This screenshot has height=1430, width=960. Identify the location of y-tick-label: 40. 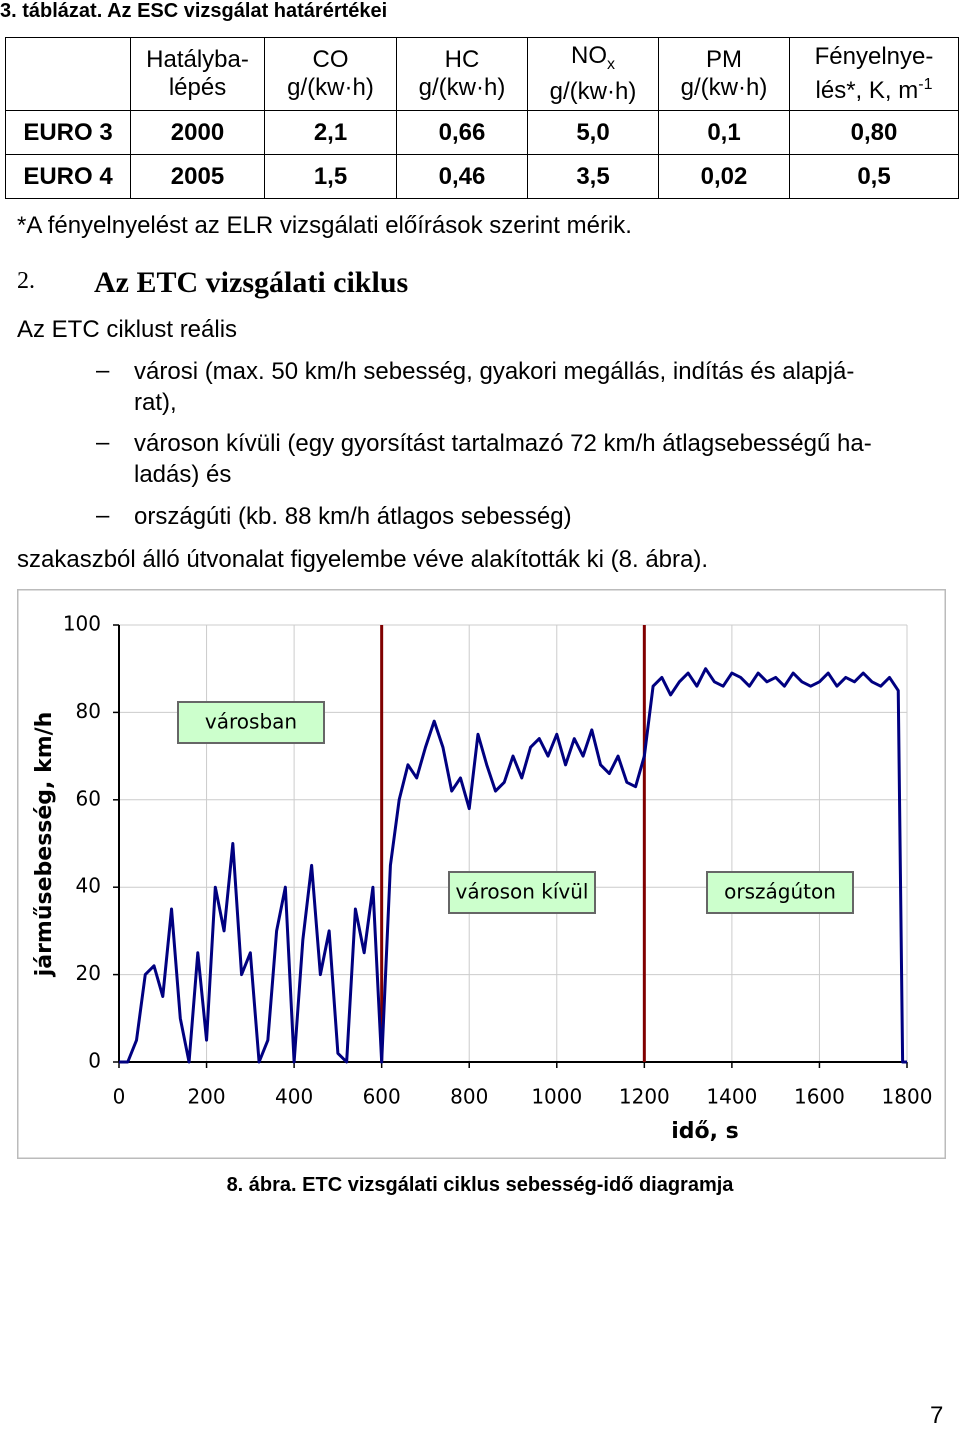
(88, 886).